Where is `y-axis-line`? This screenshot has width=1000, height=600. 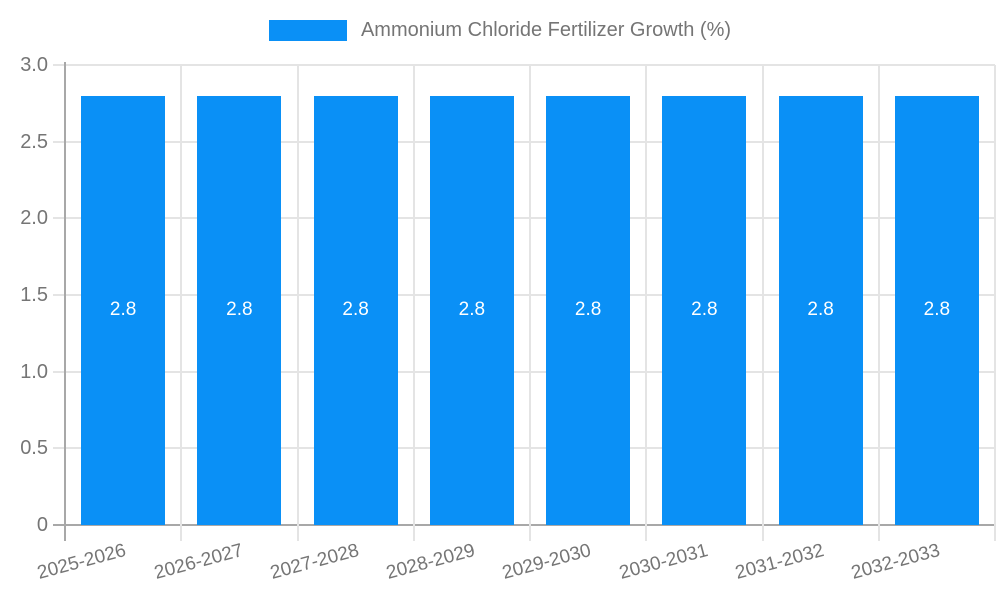
y-axis-line is located at coordinates (65, 301).